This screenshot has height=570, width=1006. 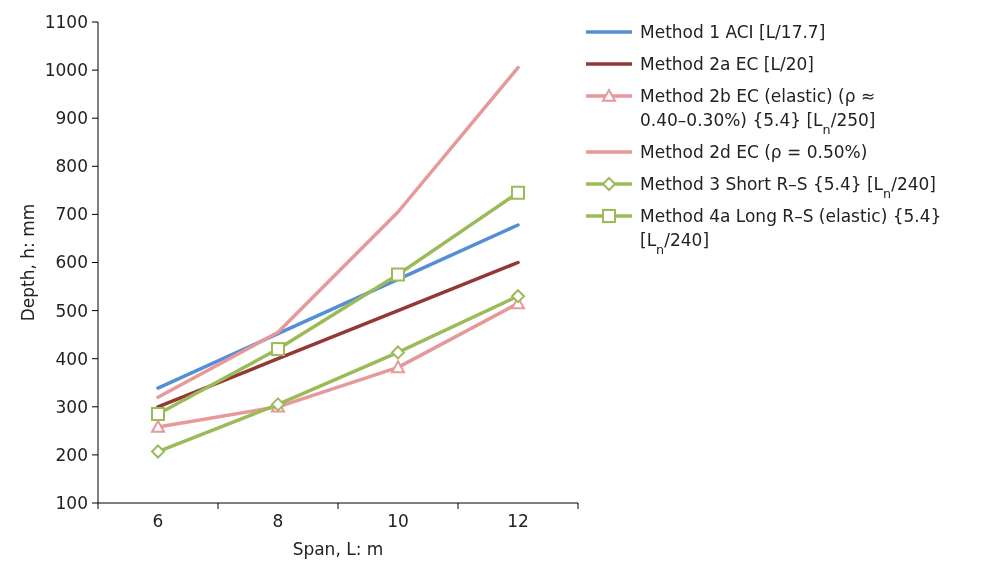 What do you see at coordinates (66, 70) in the screenshot?
I see `y-tick-label: 1000` at bounding box center [66, 70].